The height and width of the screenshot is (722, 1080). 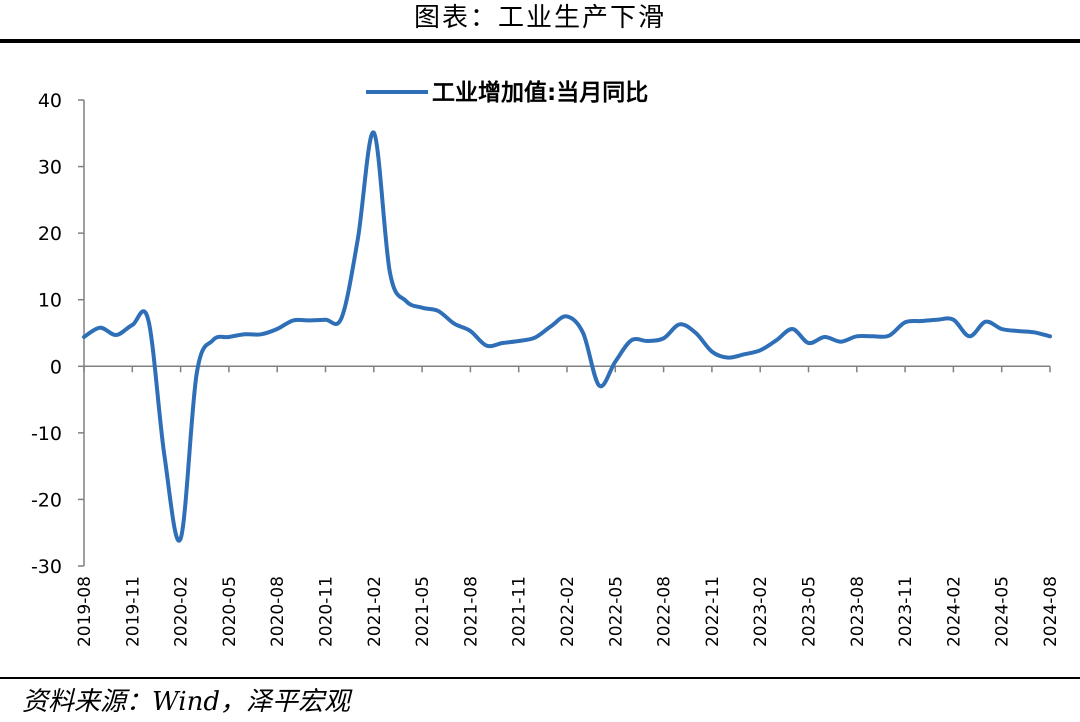 What do you see at coordinates (56, 367) in the screenshot?
I see `y-tick-label: 0` at bounding box center [56, 367].